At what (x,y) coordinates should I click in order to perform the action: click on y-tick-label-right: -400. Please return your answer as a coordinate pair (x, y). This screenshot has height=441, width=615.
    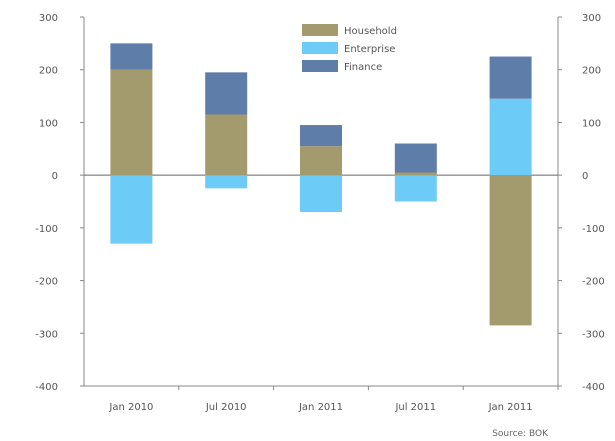
    Looking at the image, I should click on (593, 387).